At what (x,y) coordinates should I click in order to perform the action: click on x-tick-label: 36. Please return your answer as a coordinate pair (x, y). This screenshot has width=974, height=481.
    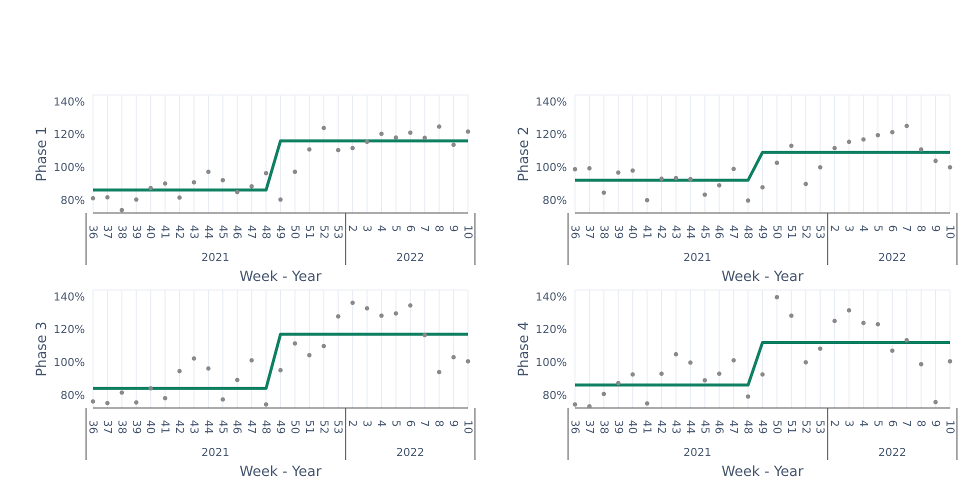
    Looking at the image, I should click on (575, 427).